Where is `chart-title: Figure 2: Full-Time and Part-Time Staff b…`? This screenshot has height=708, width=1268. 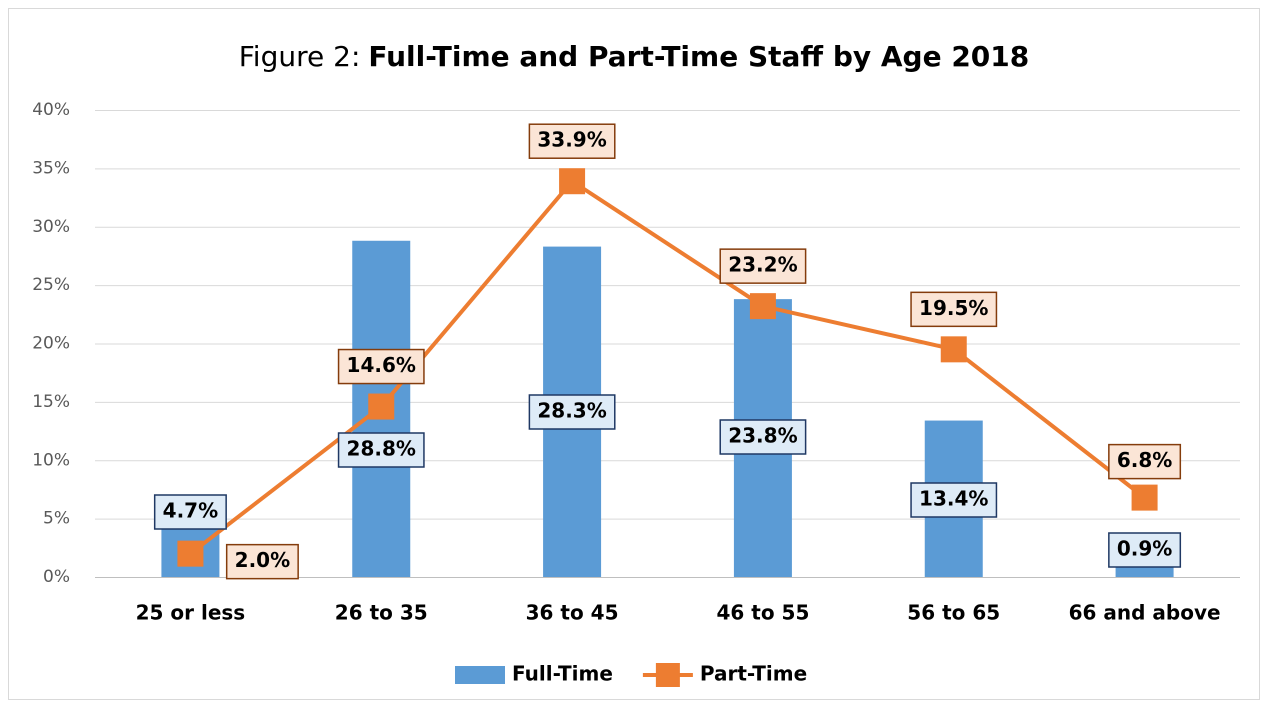
chart-title: Figure 2: Full-Time and Part-Time Staff b… is located at coordinates (634, 56).